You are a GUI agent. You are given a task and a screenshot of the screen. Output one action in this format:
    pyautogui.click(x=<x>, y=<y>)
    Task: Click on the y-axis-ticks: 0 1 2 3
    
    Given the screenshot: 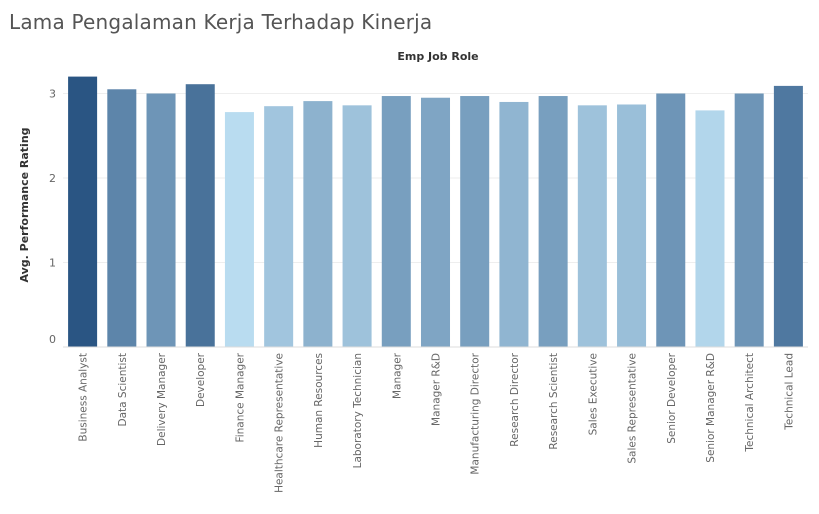 What is the action you would take?
    pyautogui.click(x=52, y=217)
    